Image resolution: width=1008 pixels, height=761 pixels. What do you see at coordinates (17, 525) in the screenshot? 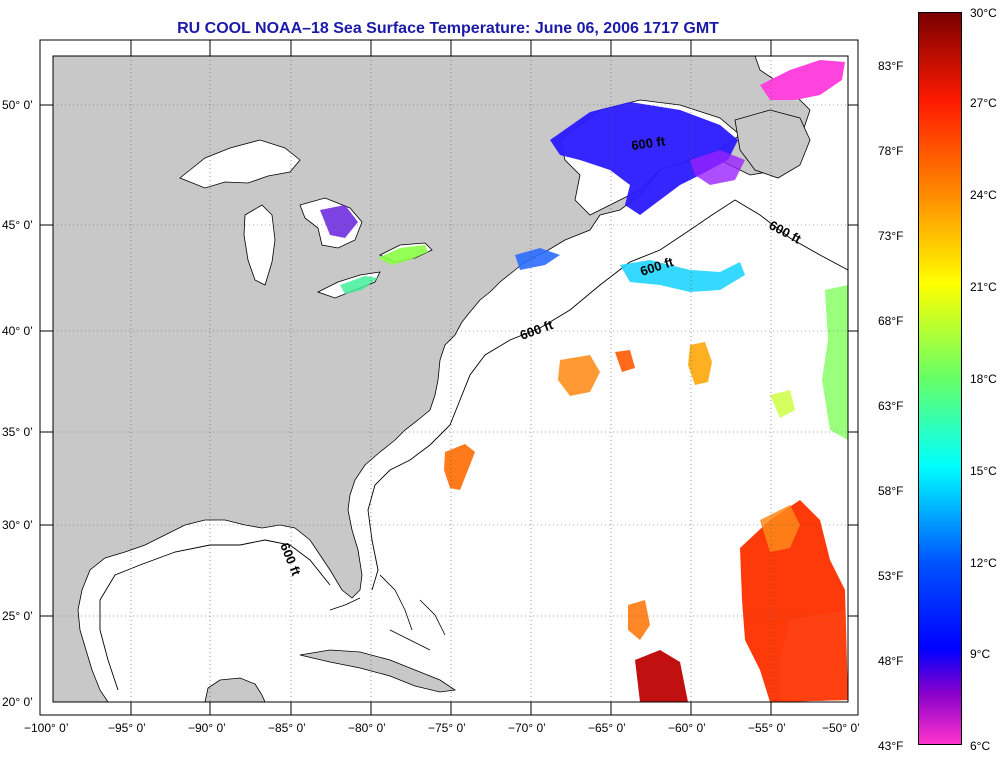
I see `lat-label: 30° 0’` at bounding box center [17, 525].